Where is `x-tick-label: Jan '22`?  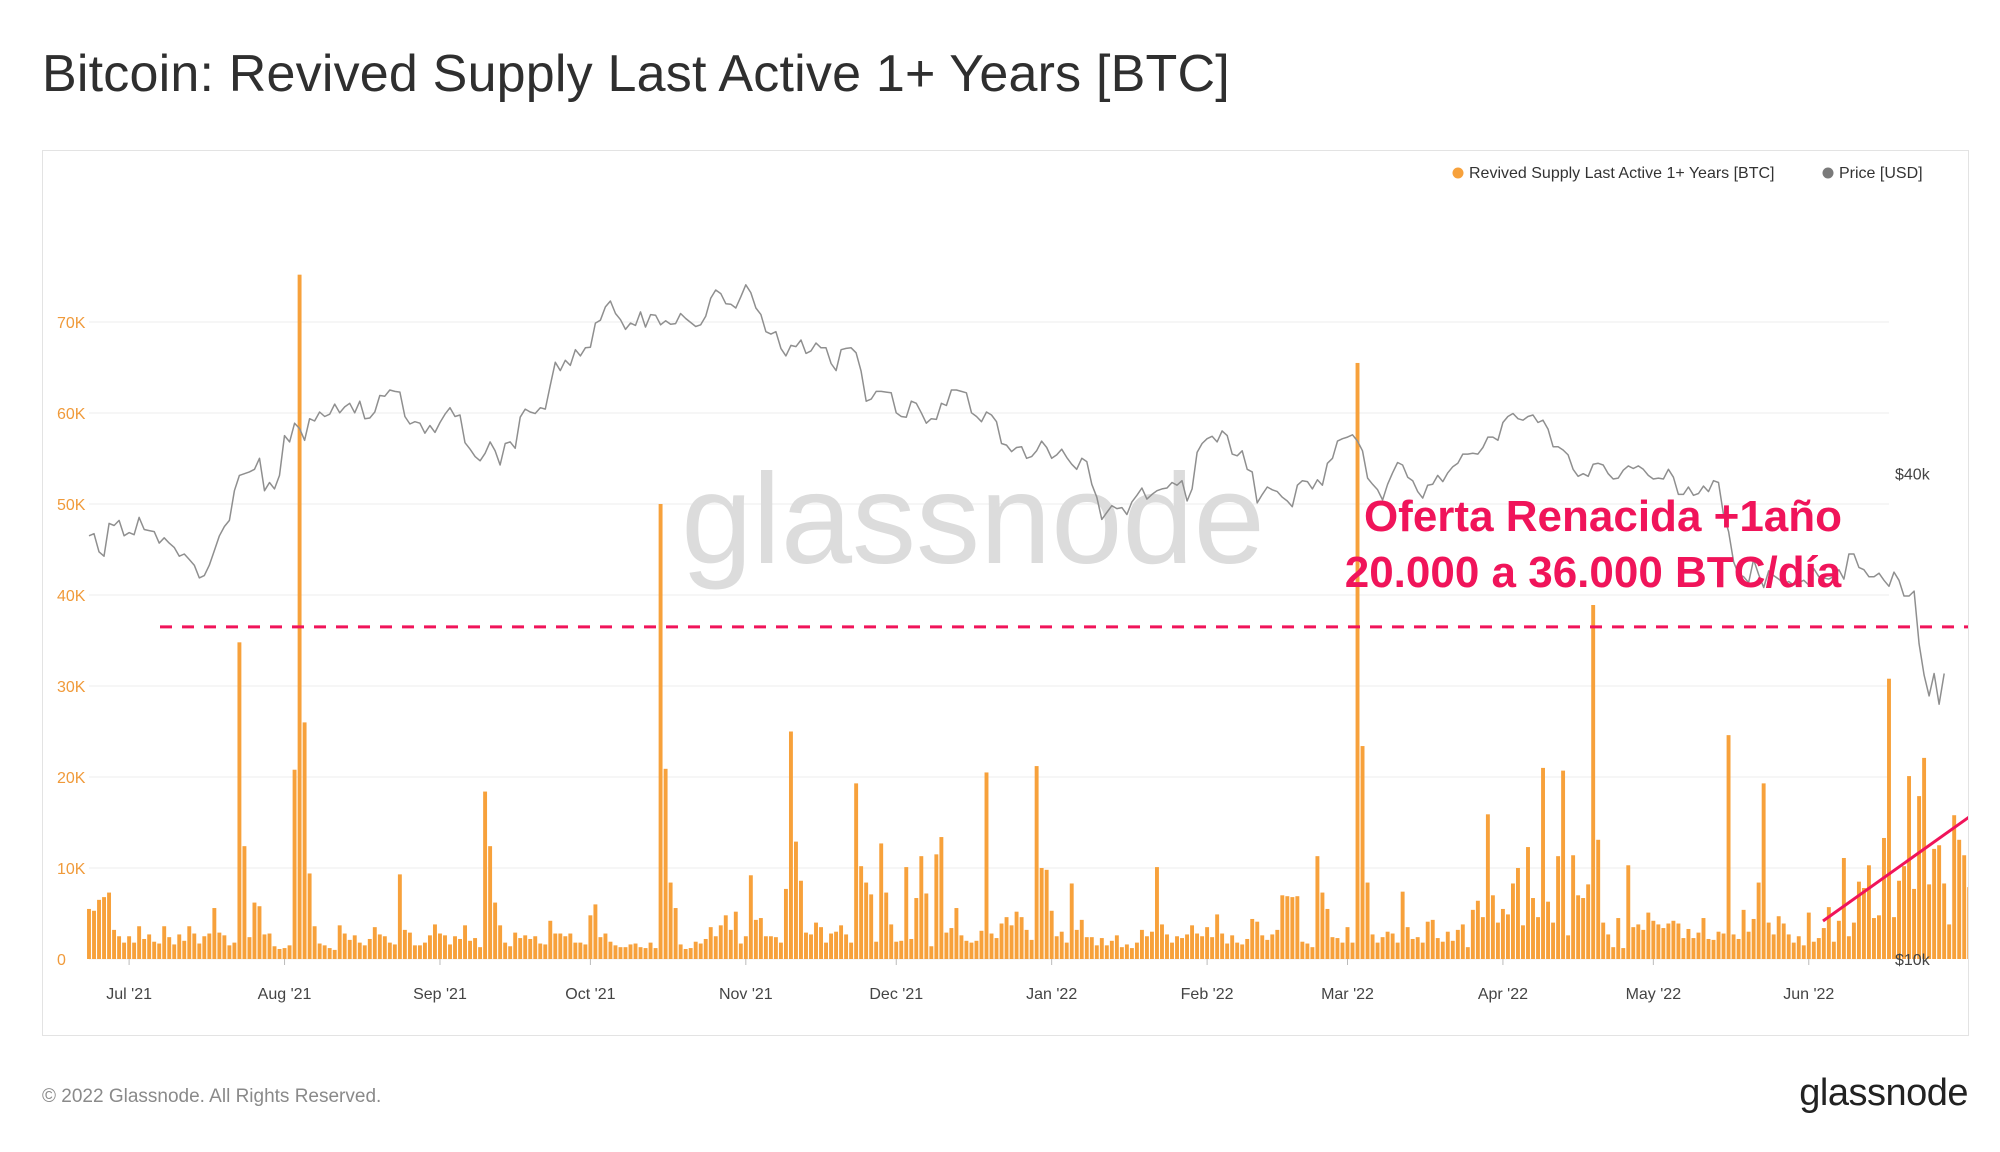 x-tick-label: Jan '22 is located at coordinates (1051, 994).